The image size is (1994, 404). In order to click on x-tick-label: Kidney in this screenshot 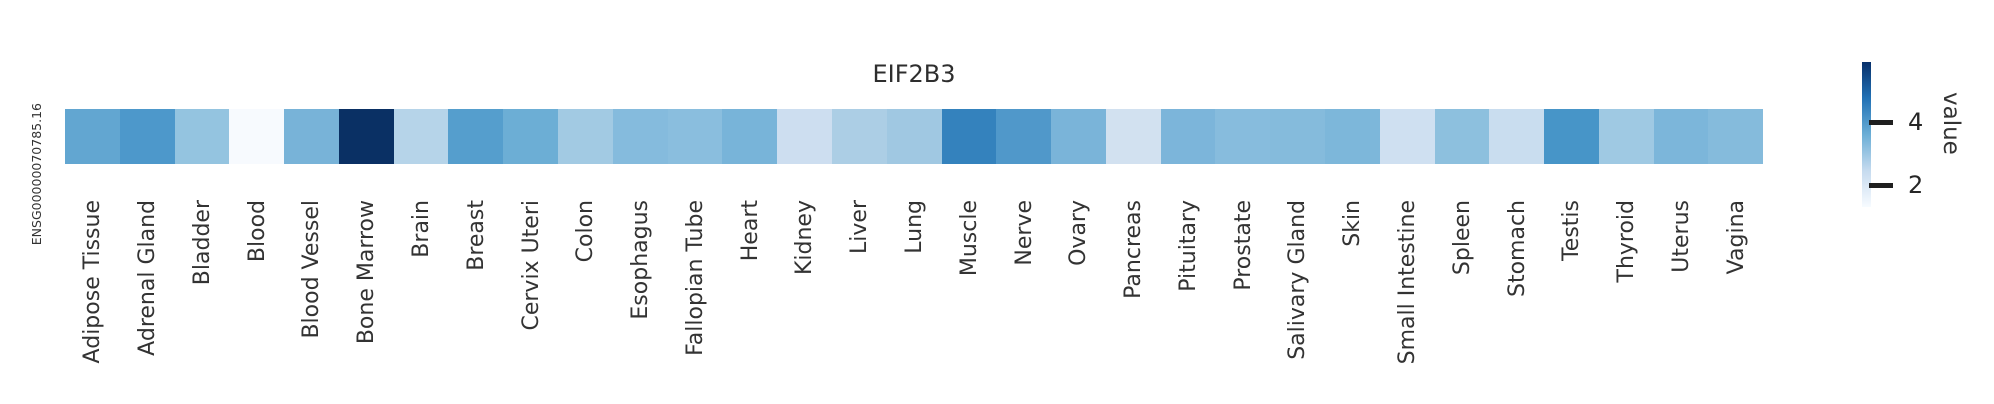, I will do `click(805, 238)`.